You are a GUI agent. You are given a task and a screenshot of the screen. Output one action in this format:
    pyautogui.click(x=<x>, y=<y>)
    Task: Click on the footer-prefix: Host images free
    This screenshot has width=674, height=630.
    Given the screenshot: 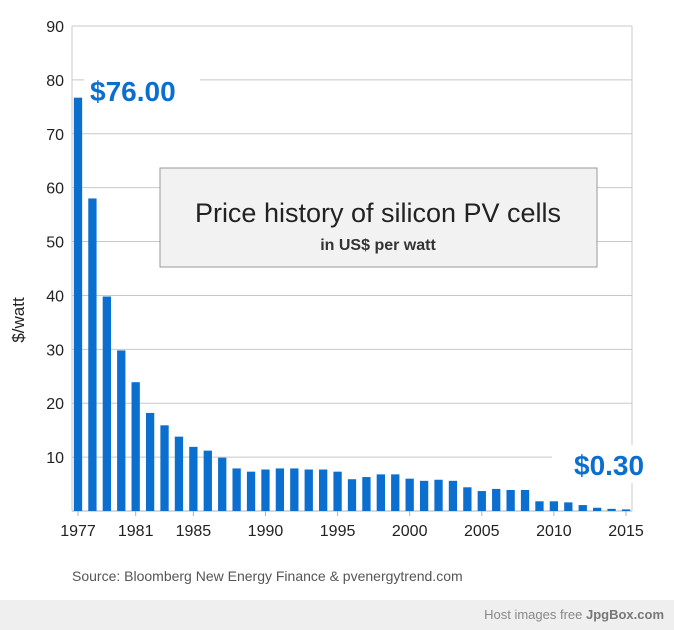 What is the action you would take?
    pyautogui.click(x=535, y=614)
    